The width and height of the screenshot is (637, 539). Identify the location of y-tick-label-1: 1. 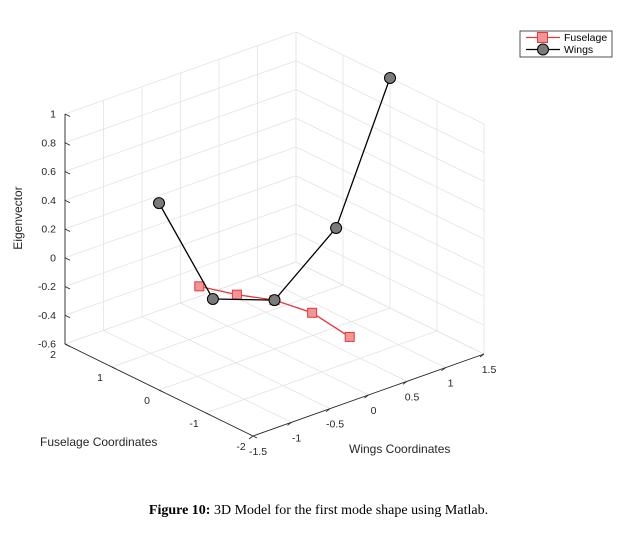
(100, 378).